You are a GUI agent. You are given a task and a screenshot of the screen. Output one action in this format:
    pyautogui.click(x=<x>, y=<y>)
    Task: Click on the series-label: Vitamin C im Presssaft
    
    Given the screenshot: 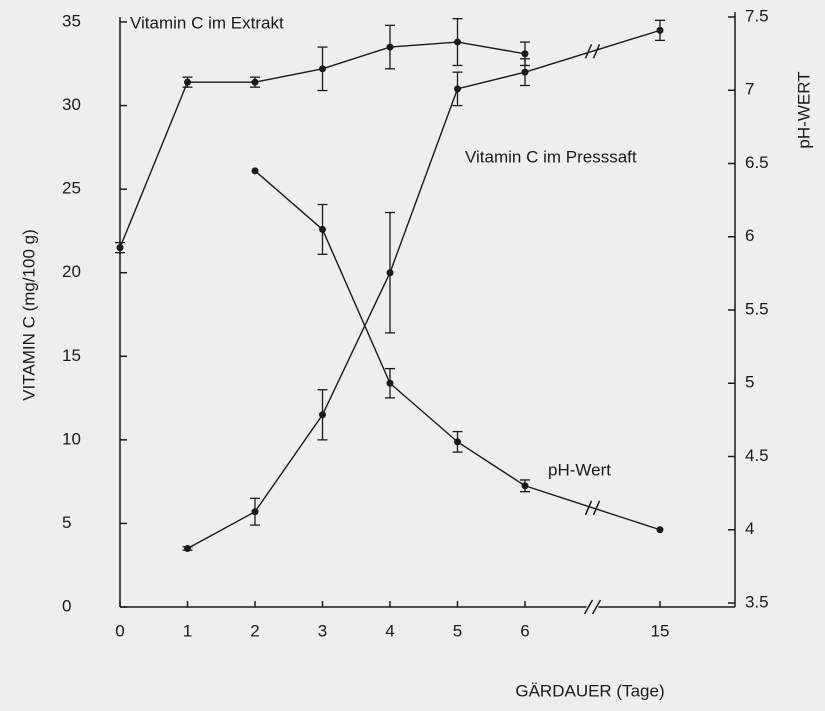 What is the action you would take?
    pyautogui.click(x=551, y=156)
    